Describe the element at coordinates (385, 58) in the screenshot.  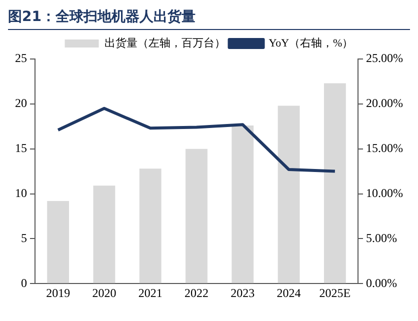
I see `y2-tick-label: 25.00%` at that location.